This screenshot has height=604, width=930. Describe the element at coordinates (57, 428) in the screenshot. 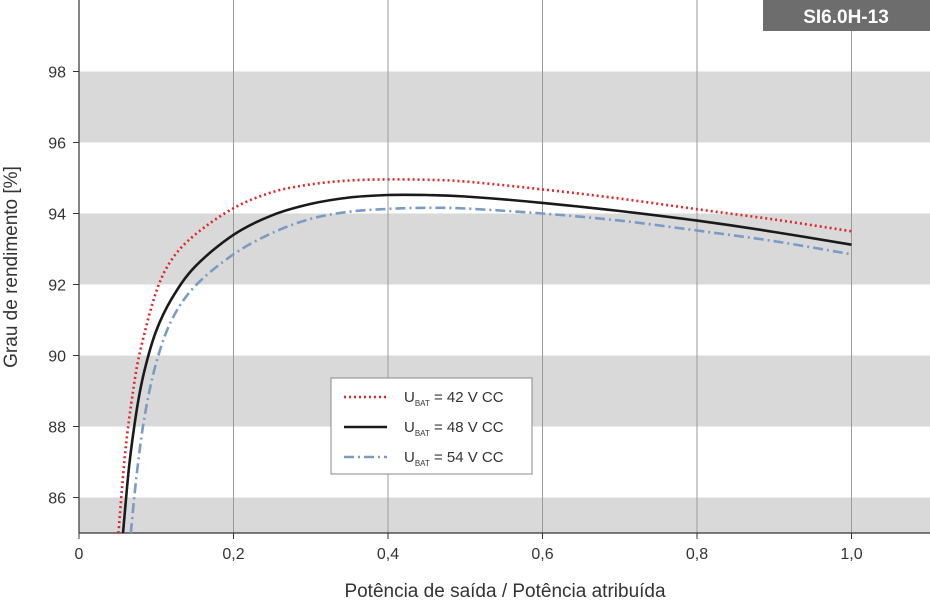

I see `y-tick-label: 88` at that location.